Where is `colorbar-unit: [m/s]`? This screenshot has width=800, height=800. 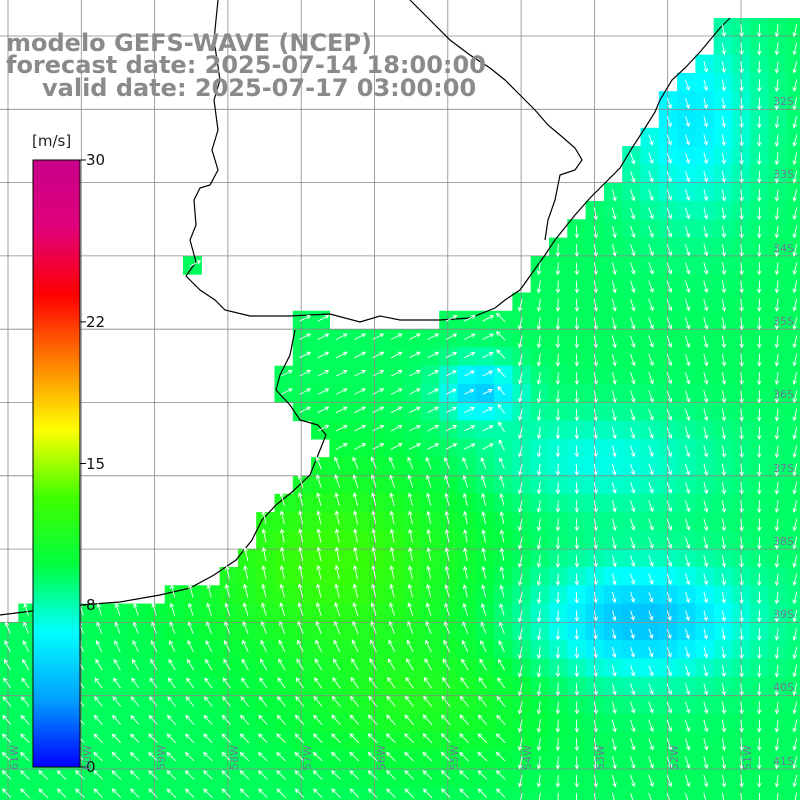
colorbar-unit: [m/s] is located at coordinates (52, 141).